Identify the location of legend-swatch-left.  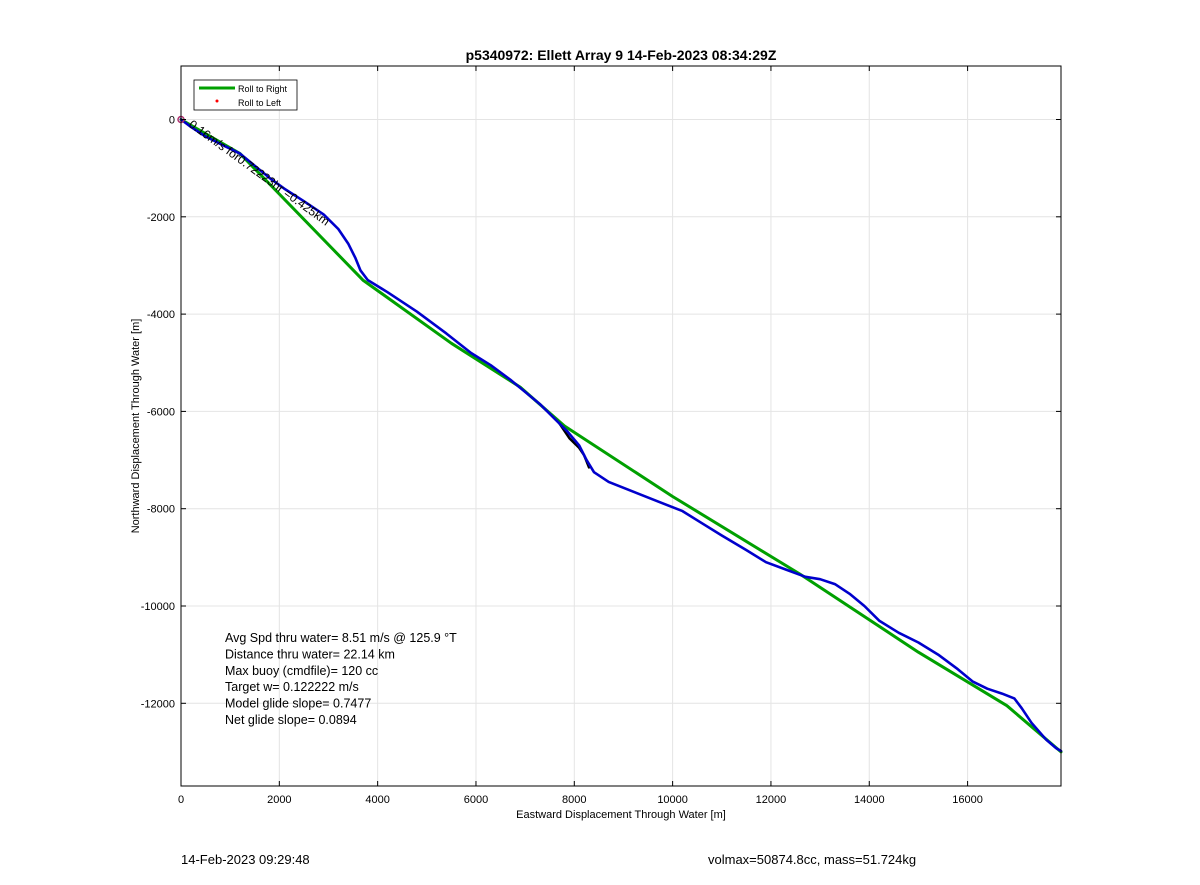
(217, 101).